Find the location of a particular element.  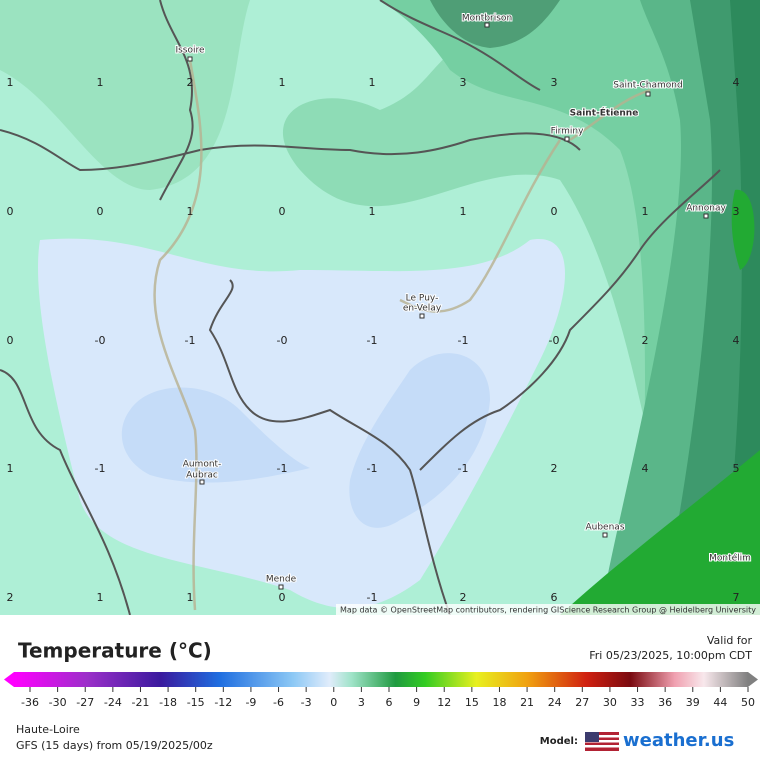

city-label: Aubrac is located at coordinates (202, 476).